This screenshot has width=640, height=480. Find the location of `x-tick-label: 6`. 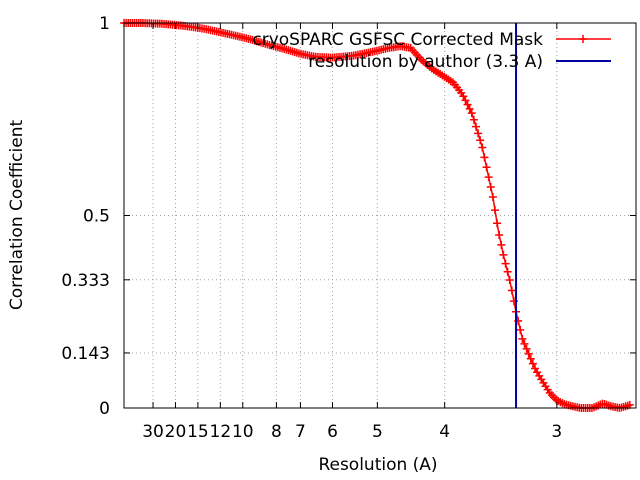

x-tick-label: 6 is located at coordinates (332, 432).